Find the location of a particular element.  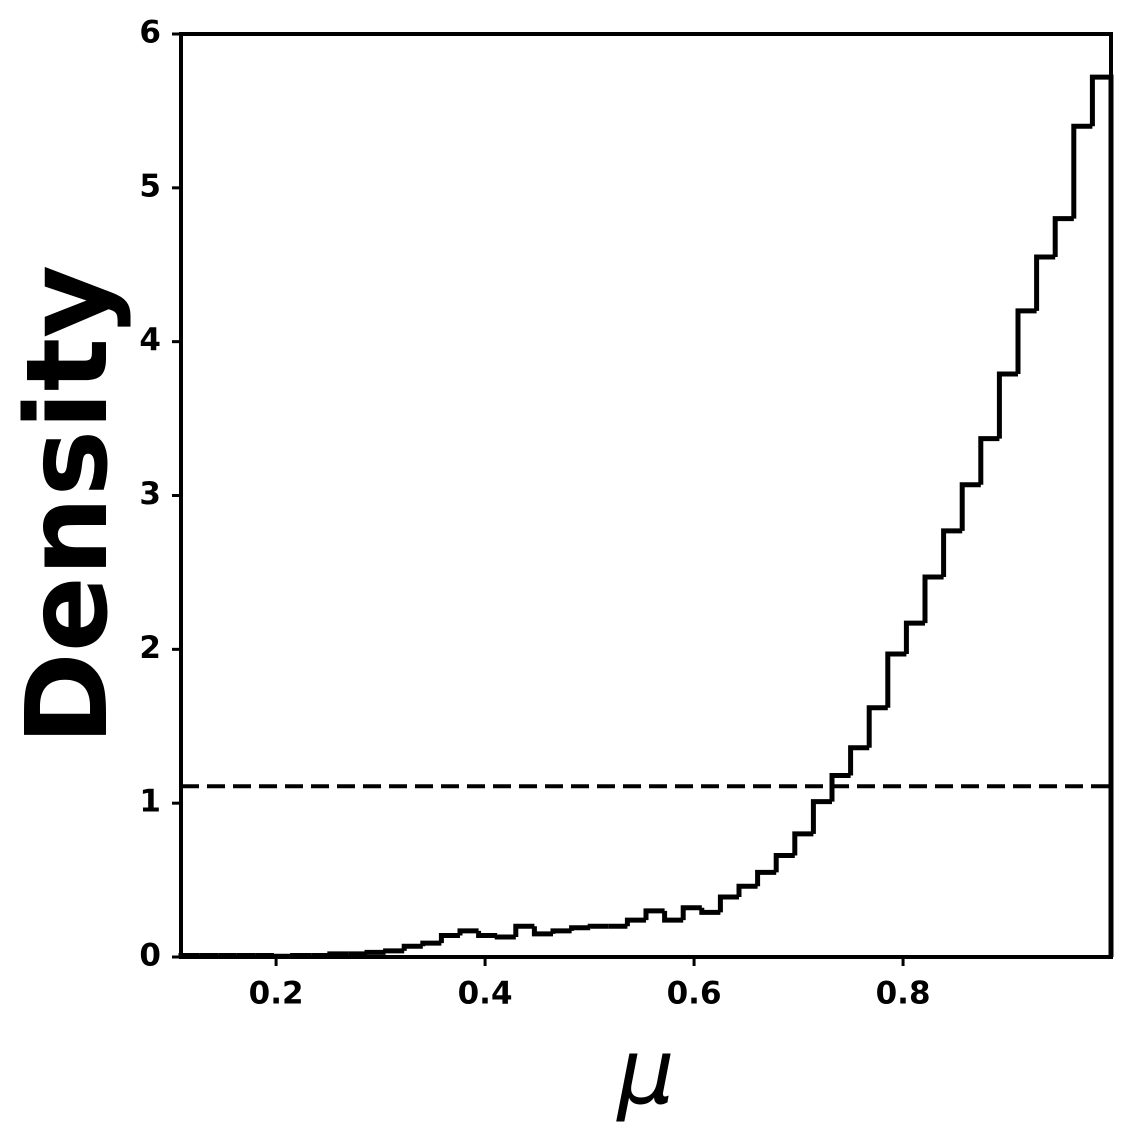

x-tick-label: 0.2 is located at coordinates (276, 994).